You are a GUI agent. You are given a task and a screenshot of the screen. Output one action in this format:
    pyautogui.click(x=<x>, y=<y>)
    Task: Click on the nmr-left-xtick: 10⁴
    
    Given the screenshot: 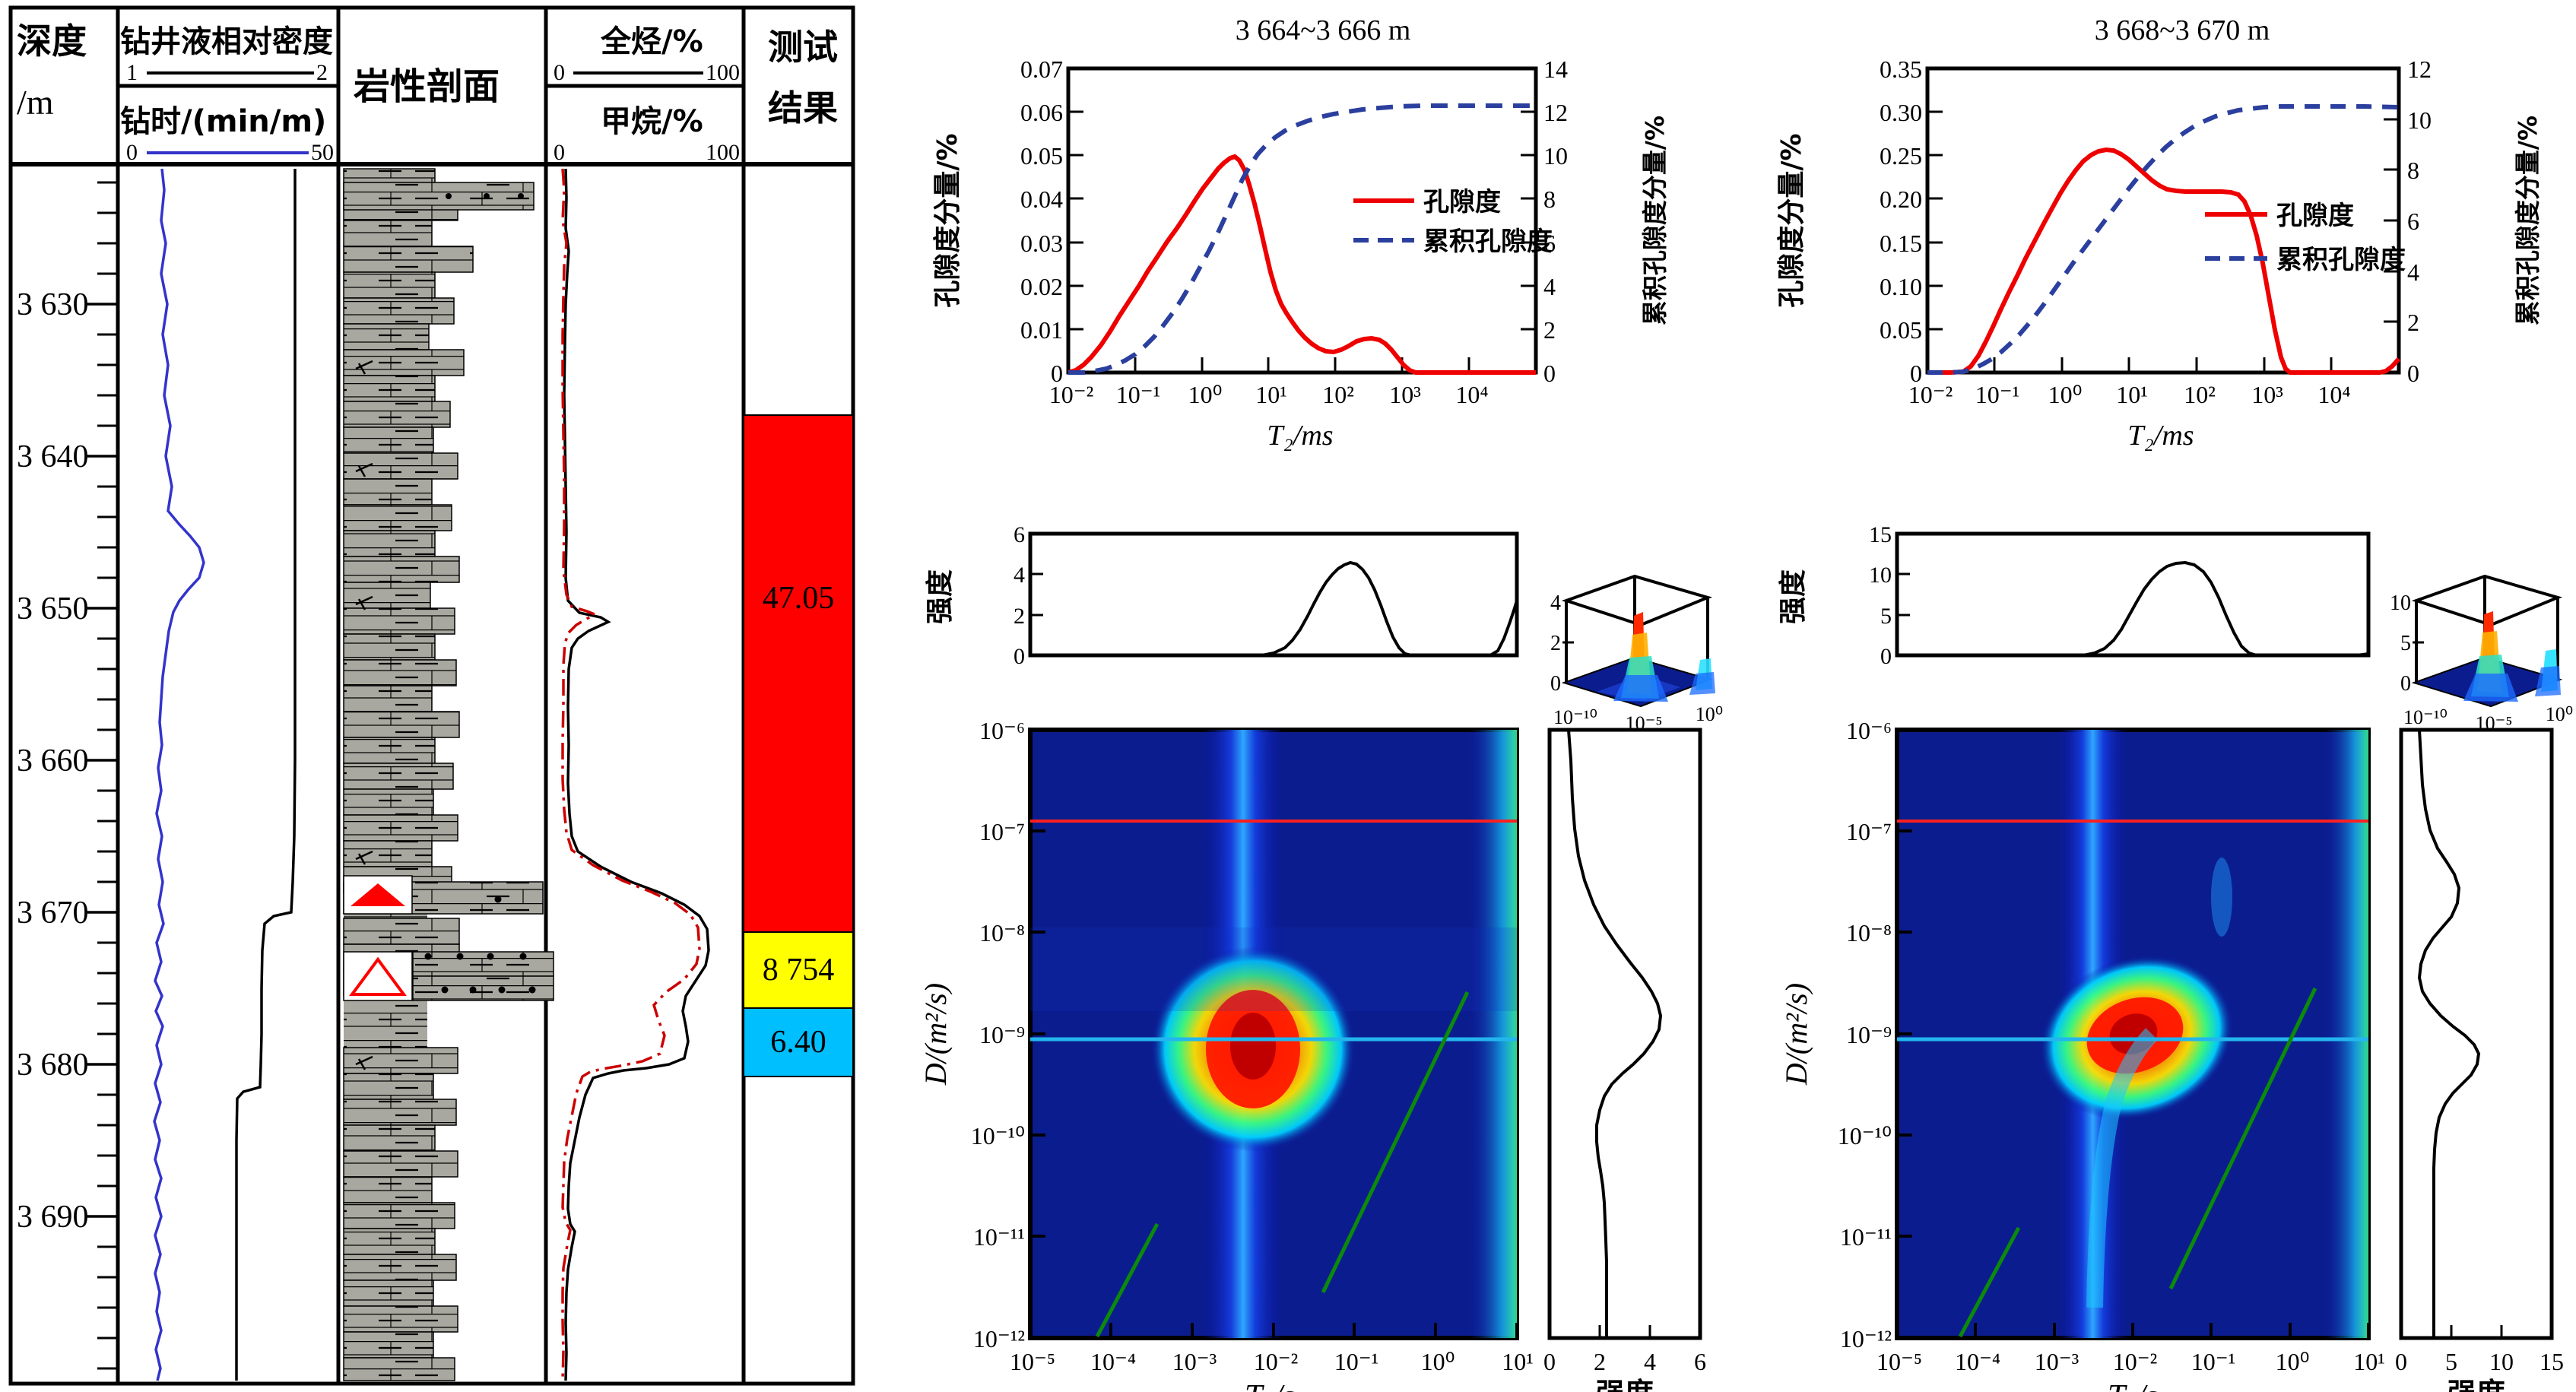 What is the action you would take?
    pyautogui.click(x=1472, y=394)
    